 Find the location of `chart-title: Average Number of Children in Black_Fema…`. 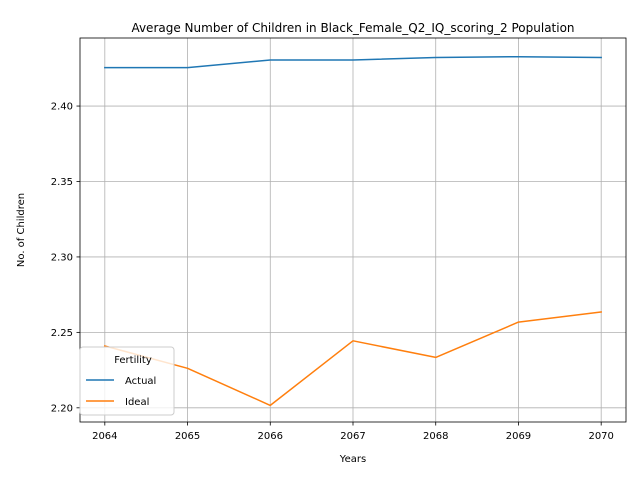

chart-title: Average Number of Children in Black_Fema… is located at coordinates (352, 28).